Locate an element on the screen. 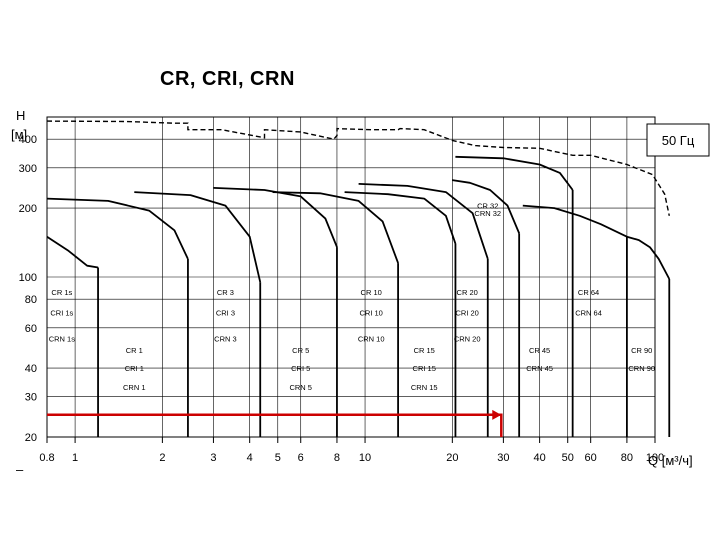 The image size is (720, 540). x-tick-label: 100 is located at coordinates (655, 458).